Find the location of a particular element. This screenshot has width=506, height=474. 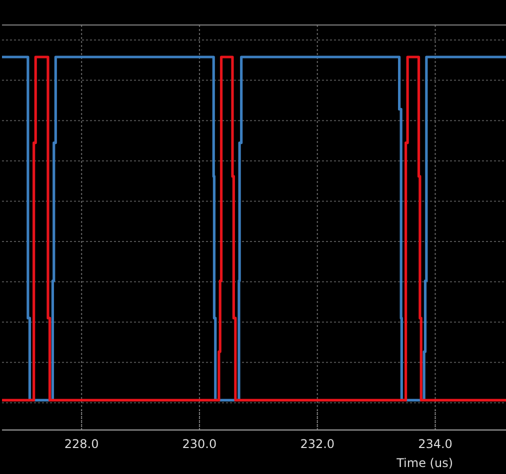

x-tick-label: 230.0 is located at coordinates (199, 444).